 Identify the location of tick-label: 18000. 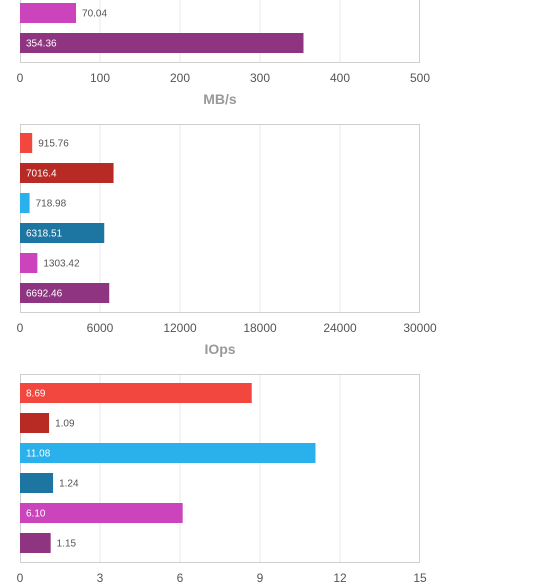
(260, 328).